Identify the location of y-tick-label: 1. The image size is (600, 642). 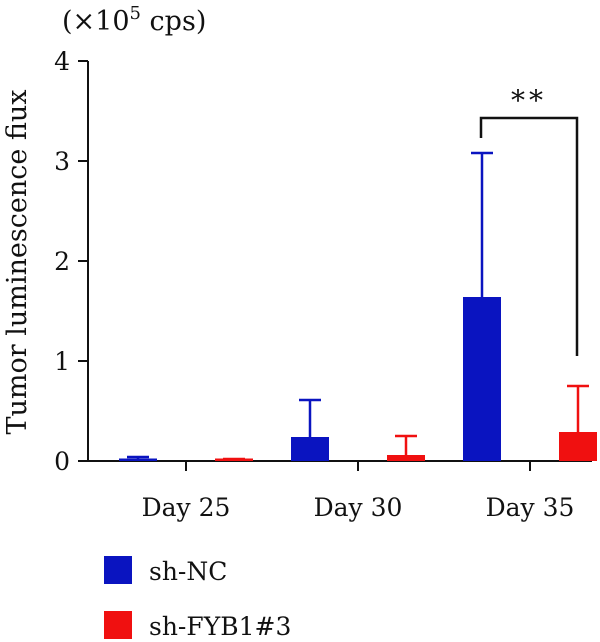
(62, 361).